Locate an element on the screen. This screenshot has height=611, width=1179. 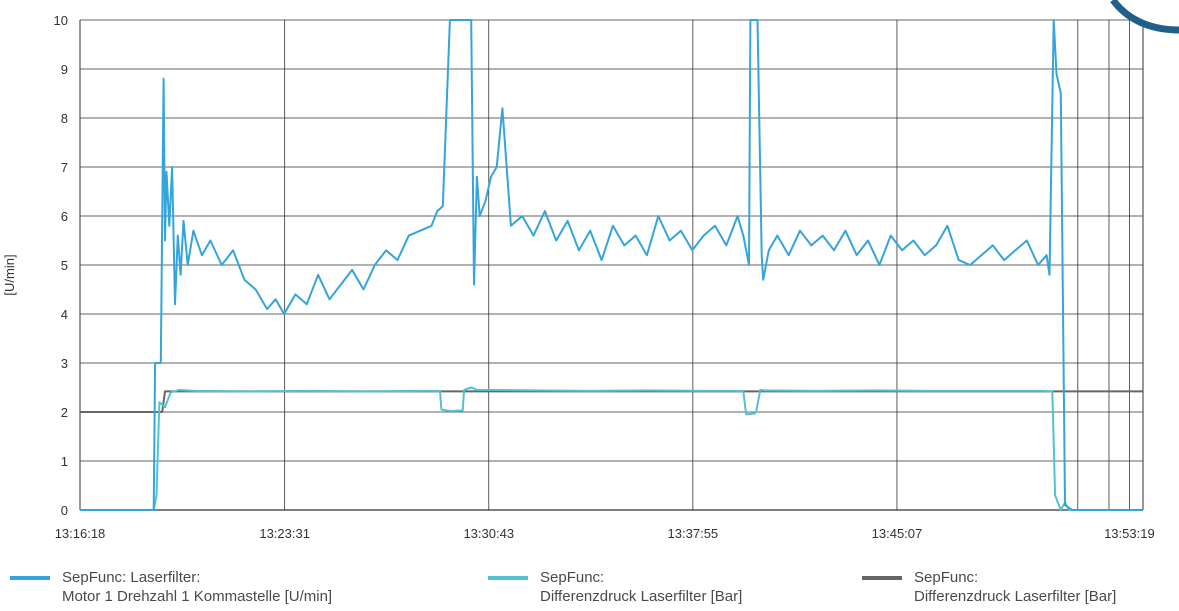
legend-label-series-1-line-2: Motor 1 Drehzahl 1 Kommastelle [U/min] is located at coordinates (197, 596).